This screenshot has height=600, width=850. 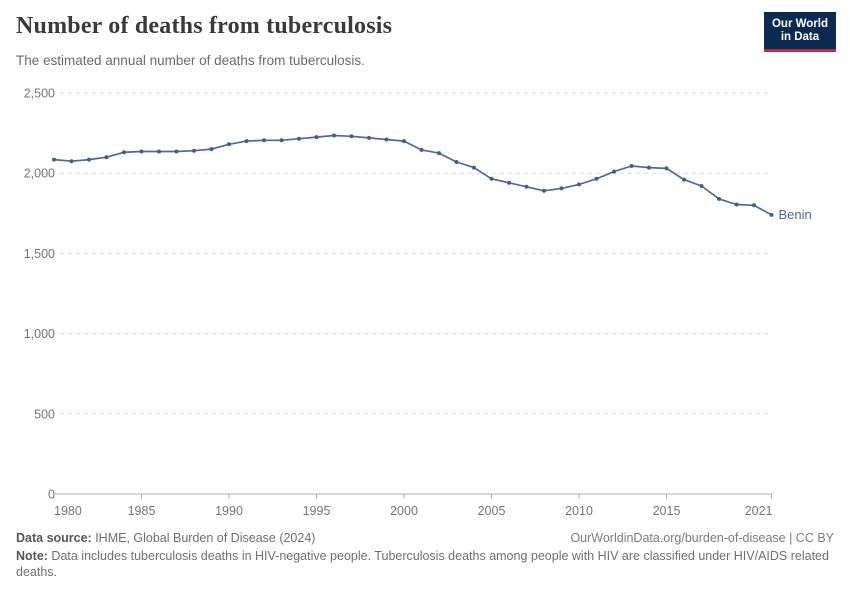 What do you see at coordinates (492, 511) in the screenshot?
I see `x-axis-tick-label: 2005` at bounding box center [492, 511].